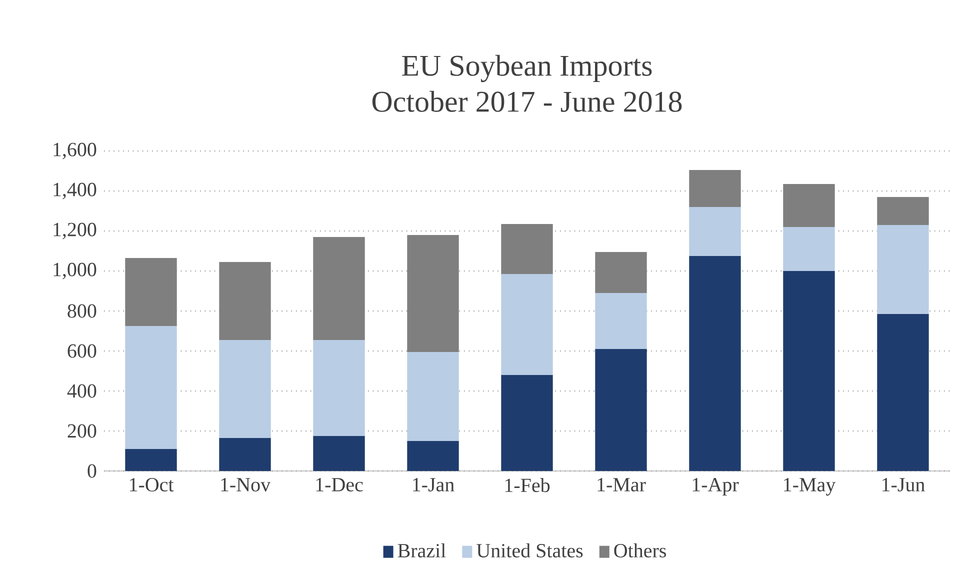 The height and width of the screenshot is (583, 965). I want to click on y-tick-label: 600, so click(82, 351).